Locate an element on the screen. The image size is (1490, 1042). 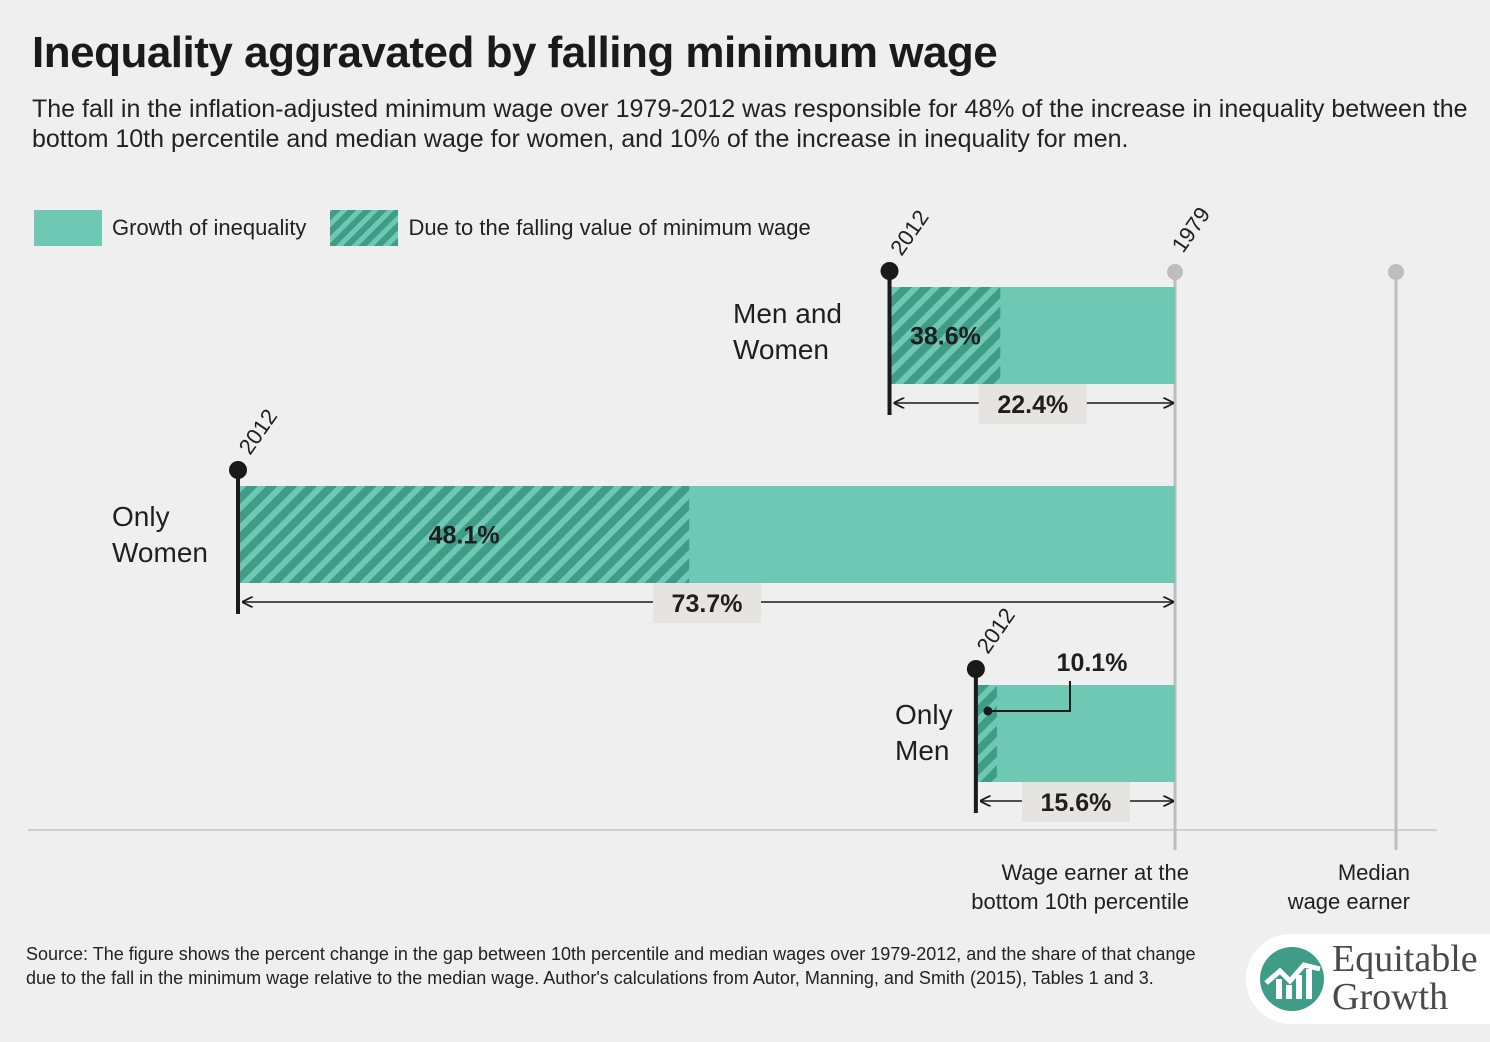
growth-value-label: 73.7% is located at coordinates (707, 604).